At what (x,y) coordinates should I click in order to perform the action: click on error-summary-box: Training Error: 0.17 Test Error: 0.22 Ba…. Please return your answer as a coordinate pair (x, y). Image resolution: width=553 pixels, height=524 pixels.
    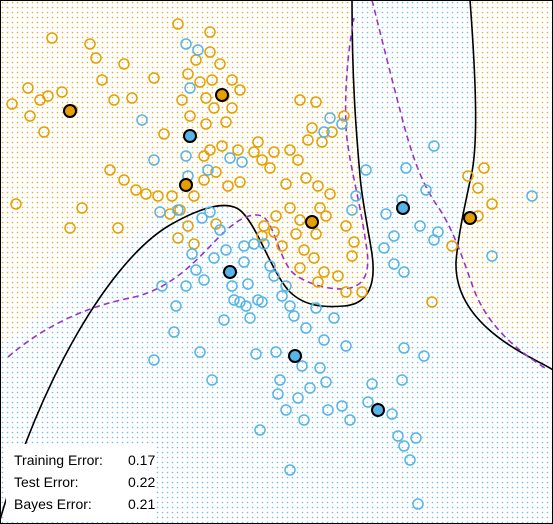
    Looking at the image, I should click on (81, 483).